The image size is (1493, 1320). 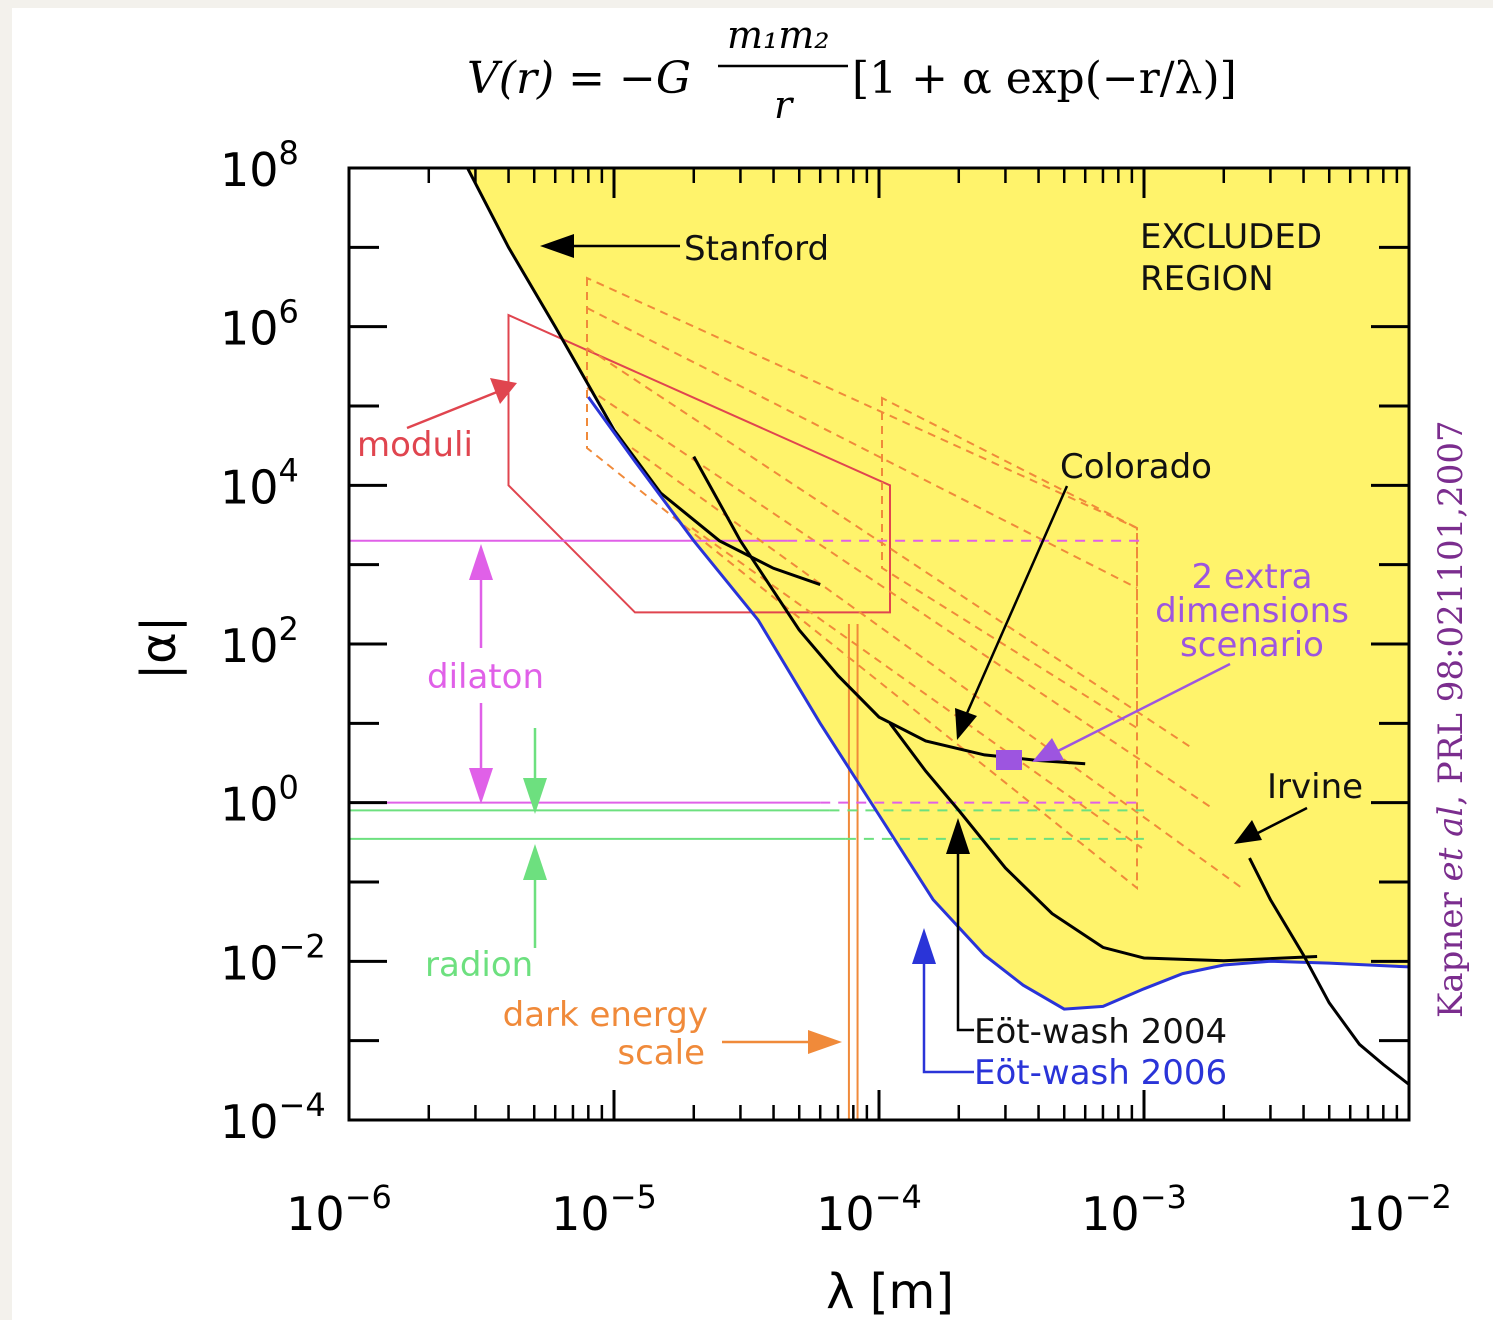 What do you see at coordinates (778, 35) in the screenshot?
I see `formula-numerator: m₁m₂` at bounding box center [778, 35].